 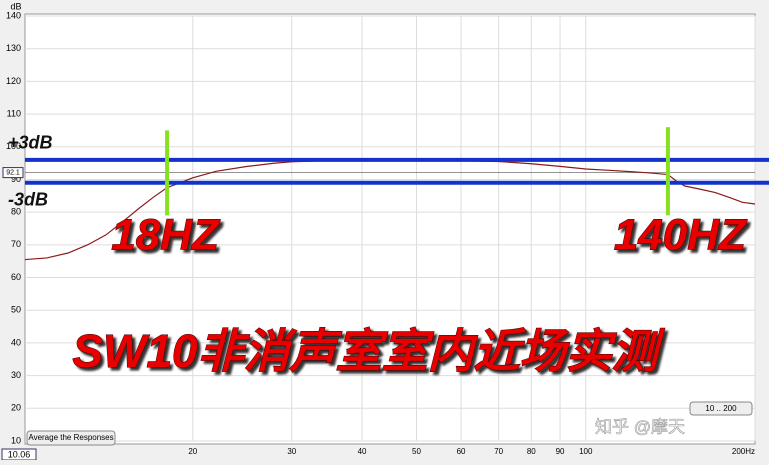 I want to click on x-tick-label: 200Hz, so click(x=743, y=451).